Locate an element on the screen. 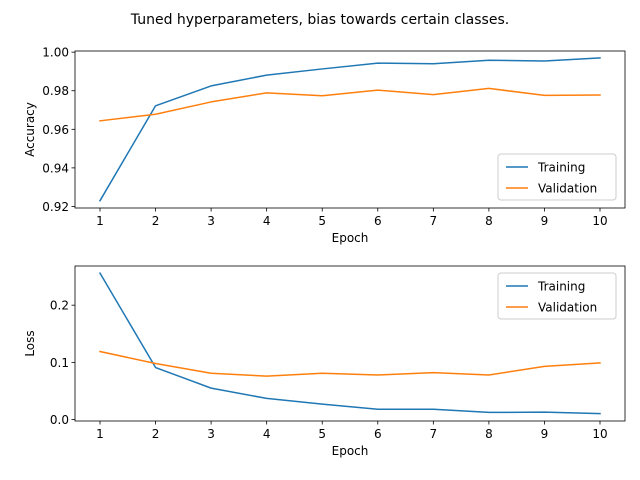  accuracy-y-tick-label: 0.92 is located at coordinates (55, 207).